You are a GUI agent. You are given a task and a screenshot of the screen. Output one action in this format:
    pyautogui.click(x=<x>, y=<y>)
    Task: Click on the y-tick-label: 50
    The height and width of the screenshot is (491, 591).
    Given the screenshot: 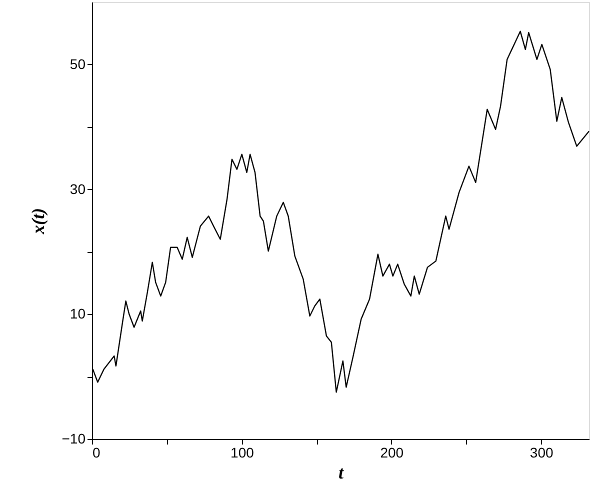 What is the action you would take?
    pyautogui.click(x=78, y=64)
    